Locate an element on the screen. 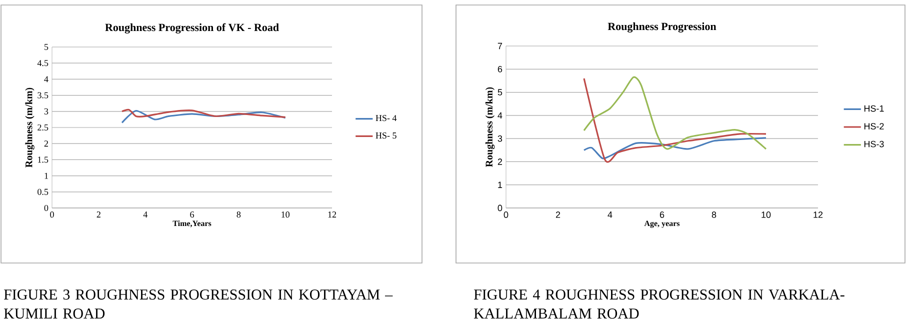 The width and height of the screenshot is (910, 334). legend-label: HS-2 is located at coordinates (874, 126).